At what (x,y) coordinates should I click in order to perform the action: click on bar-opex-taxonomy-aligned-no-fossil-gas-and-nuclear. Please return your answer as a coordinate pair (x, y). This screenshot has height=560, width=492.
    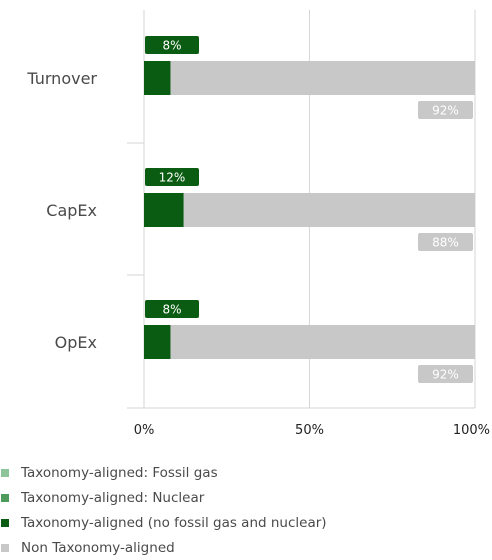
    Looking at the image, I should click on (157, 342).